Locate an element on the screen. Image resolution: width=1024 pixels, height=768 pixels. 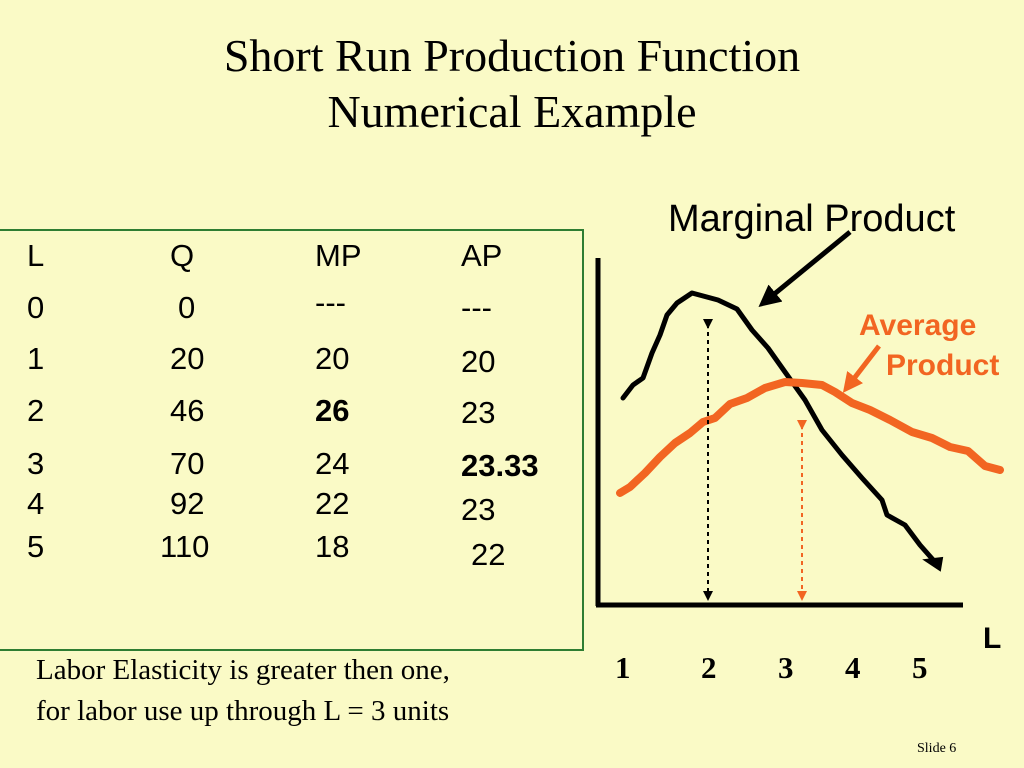
x-tick-1: 1 is located at coordinates (623, 667).